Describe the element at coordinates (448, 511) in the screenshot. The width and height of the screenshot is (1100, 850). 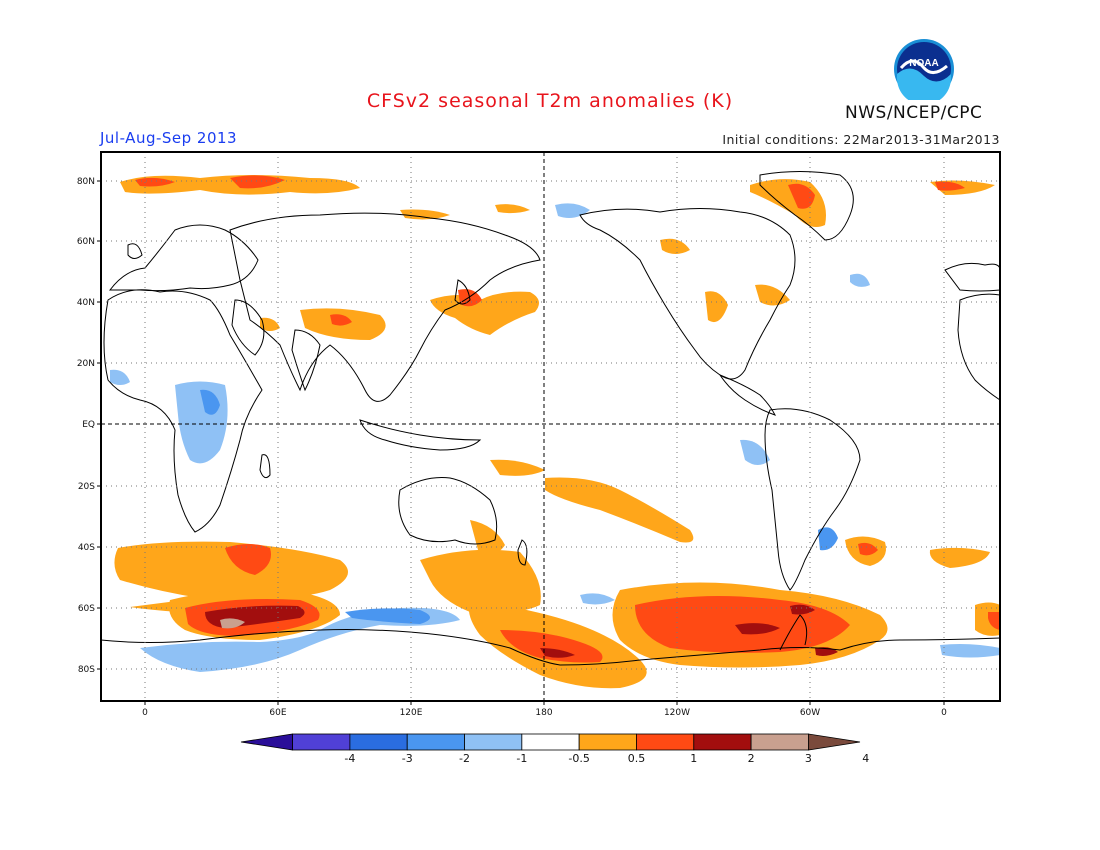
I see `australia-coastline` at that location.